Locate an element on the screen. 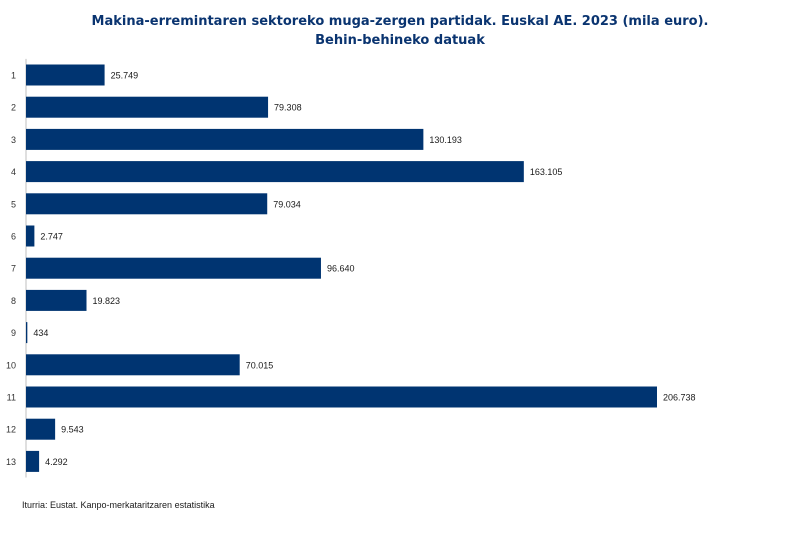  data-label-9: 434 is located at coordinates (40, 333).